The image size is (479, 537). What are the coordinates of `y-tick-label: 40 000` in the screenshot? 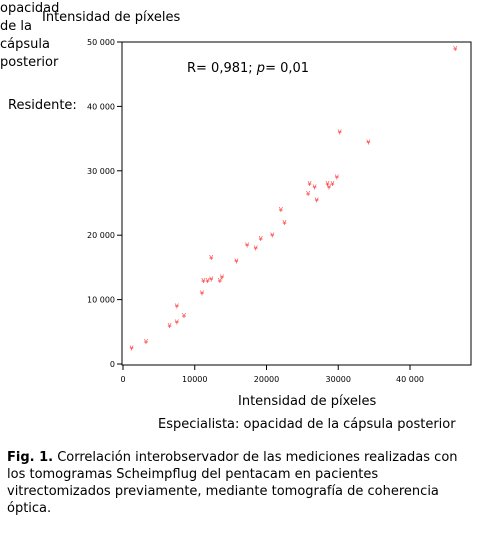 It's located at (101, 106).